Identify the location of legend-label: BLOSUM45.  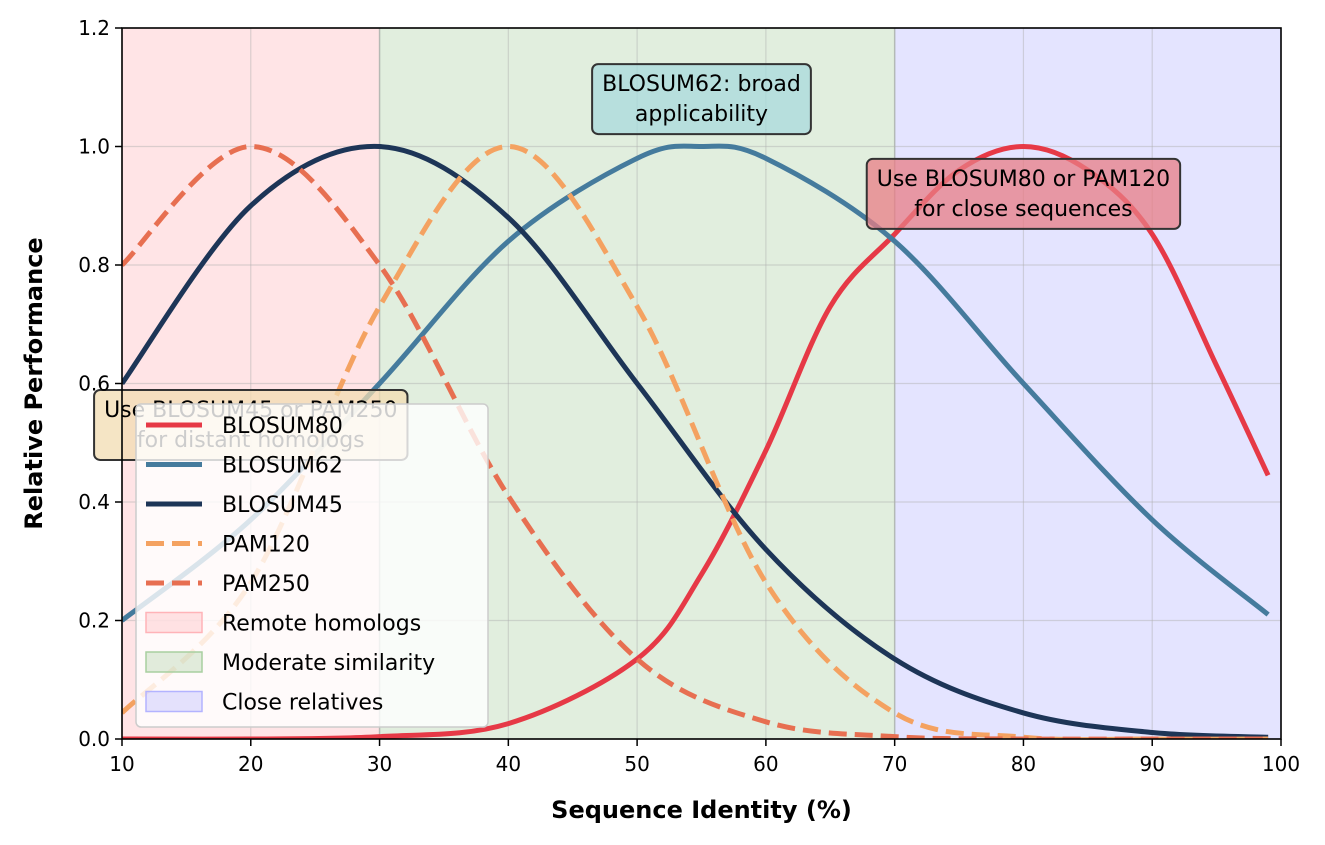
(282, 505).